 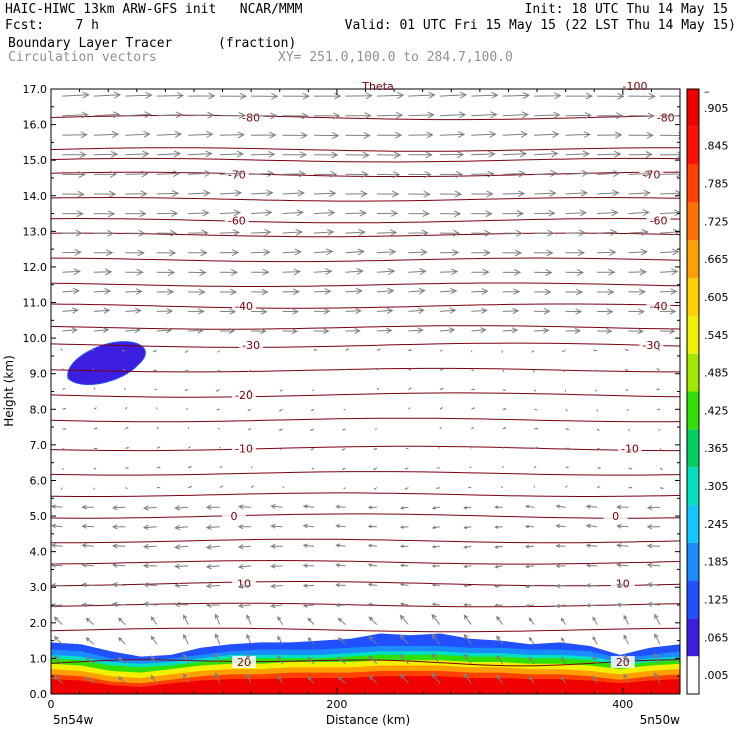 What do you see at coordinates (666, 117) in the screenshot?
I see `contour-label: -80` at bounding box center [666, 117].